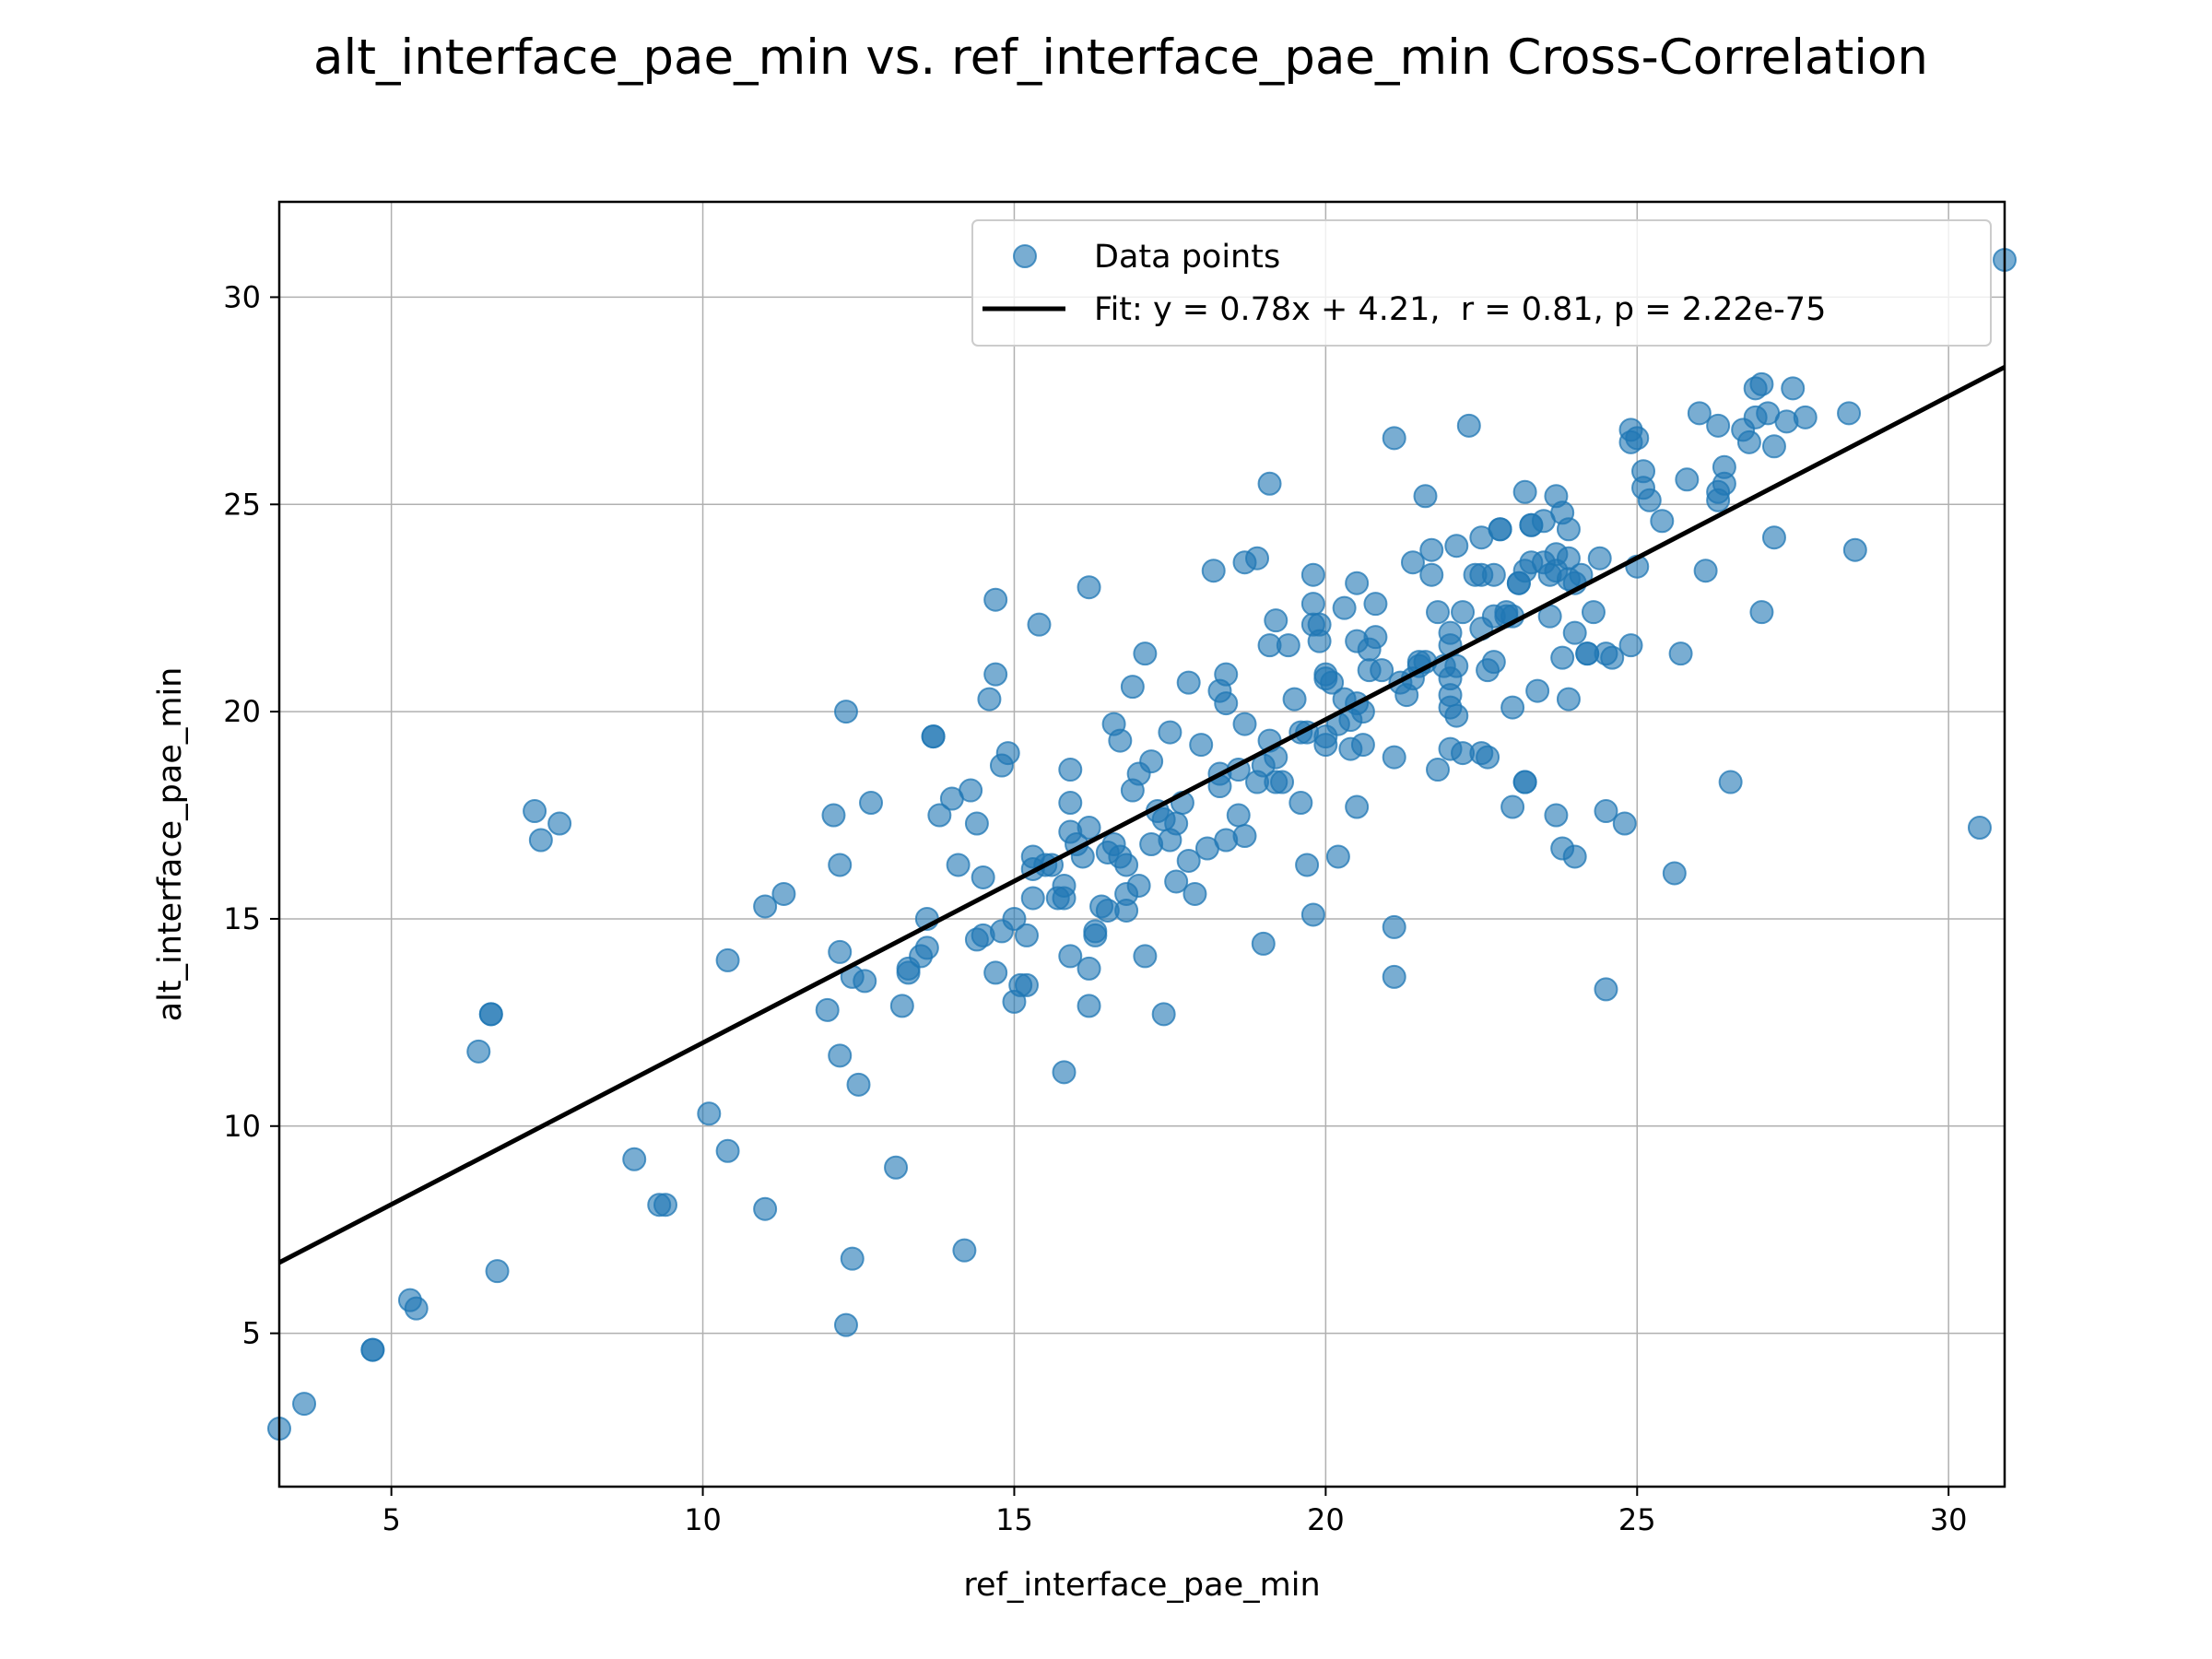 The image size is (2212, 1659). Describe the element at coordinates (1187, 257) in the screenshot. I see `legend-label-data-points: Data points` at that location.